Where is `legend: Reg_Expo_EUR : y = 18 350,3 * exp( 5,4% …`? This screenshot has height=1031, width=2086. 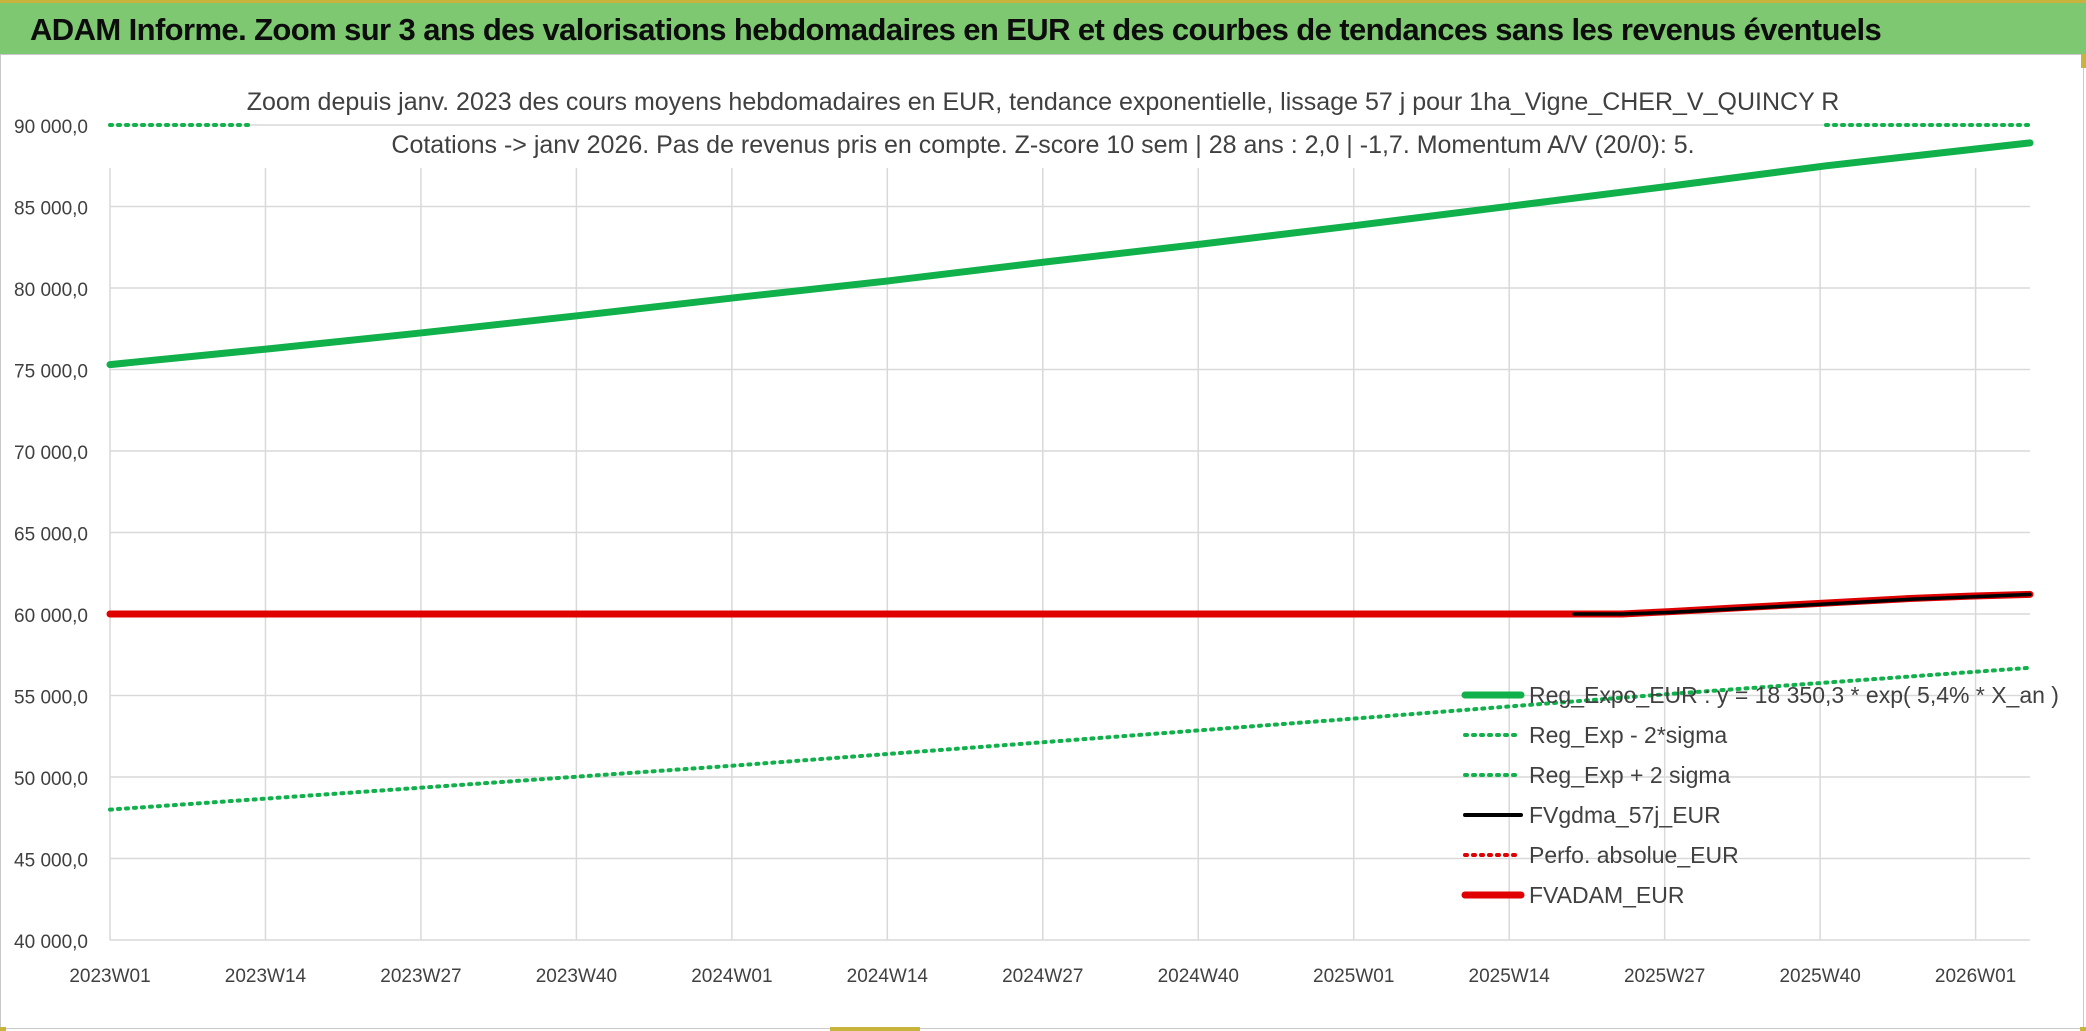 legend: Reg_Expo_EUR : y = 18 350,3 * exp( 5,4% … is located at coordinates (1760, 795).